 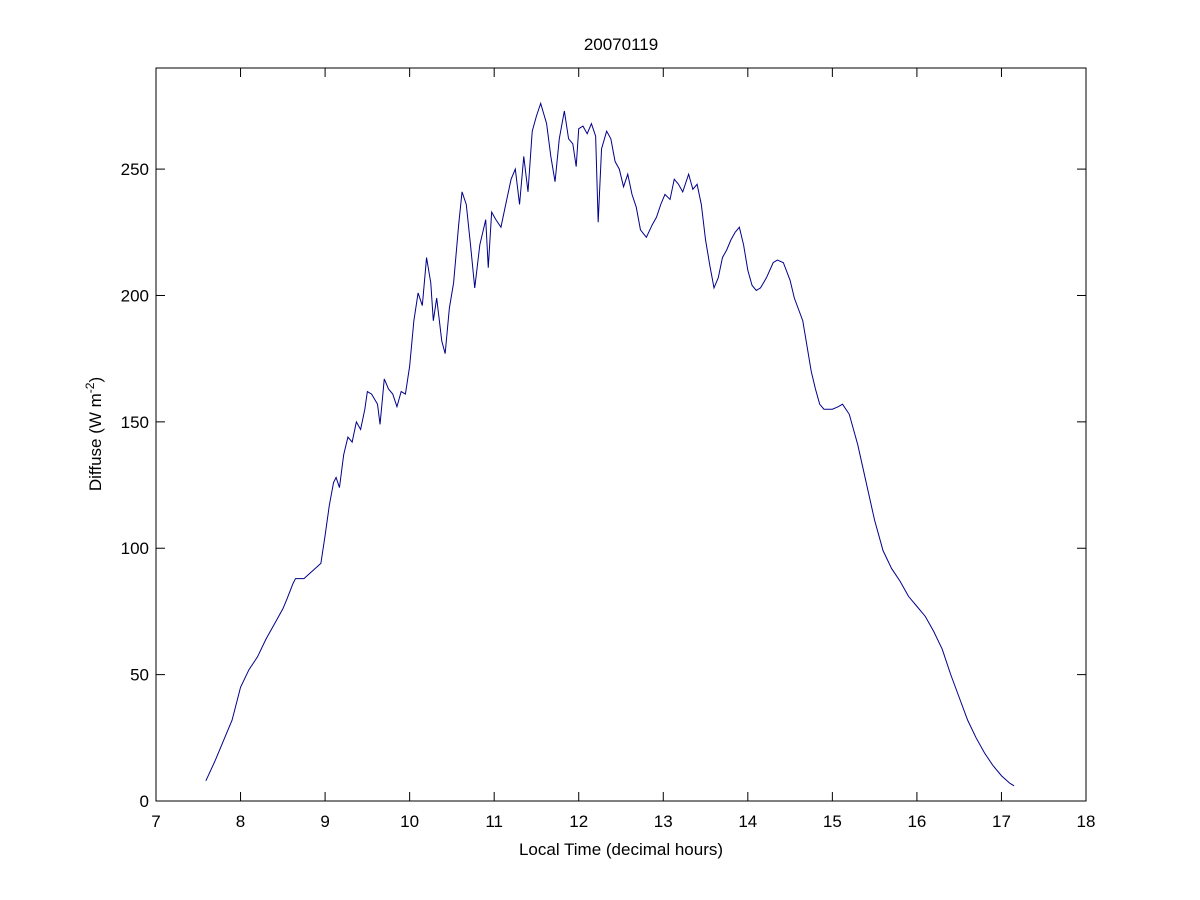 What do you see at coordinates (747, 821) in the screenshot?
I see `x-tick-label: 14` at bounding box center [747, 821].